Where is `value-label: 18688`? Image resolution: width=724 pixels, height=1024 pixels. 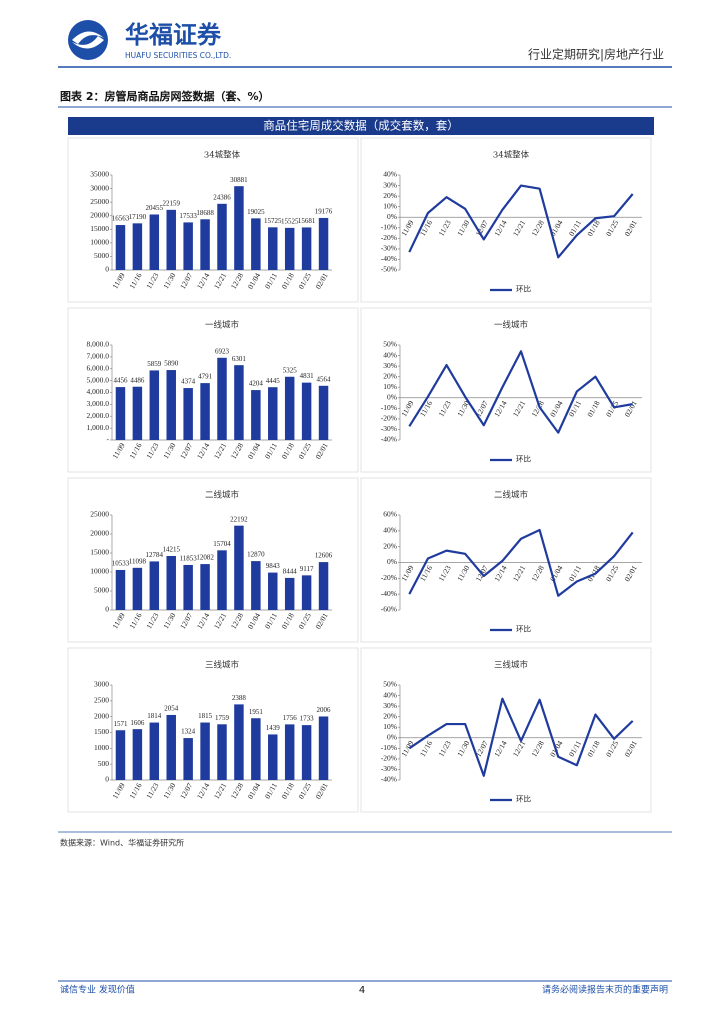
value-label: 18688 is located at coordinates (205, 213).